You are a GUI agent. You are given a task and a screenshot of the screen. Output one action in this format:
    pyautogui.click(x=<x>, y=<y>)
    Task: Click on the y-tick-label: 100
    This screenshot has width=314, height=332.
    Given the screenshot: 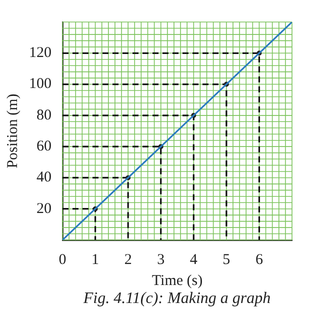 What is the action you would take?
    pyautogui.click(x=40, y=84)
    